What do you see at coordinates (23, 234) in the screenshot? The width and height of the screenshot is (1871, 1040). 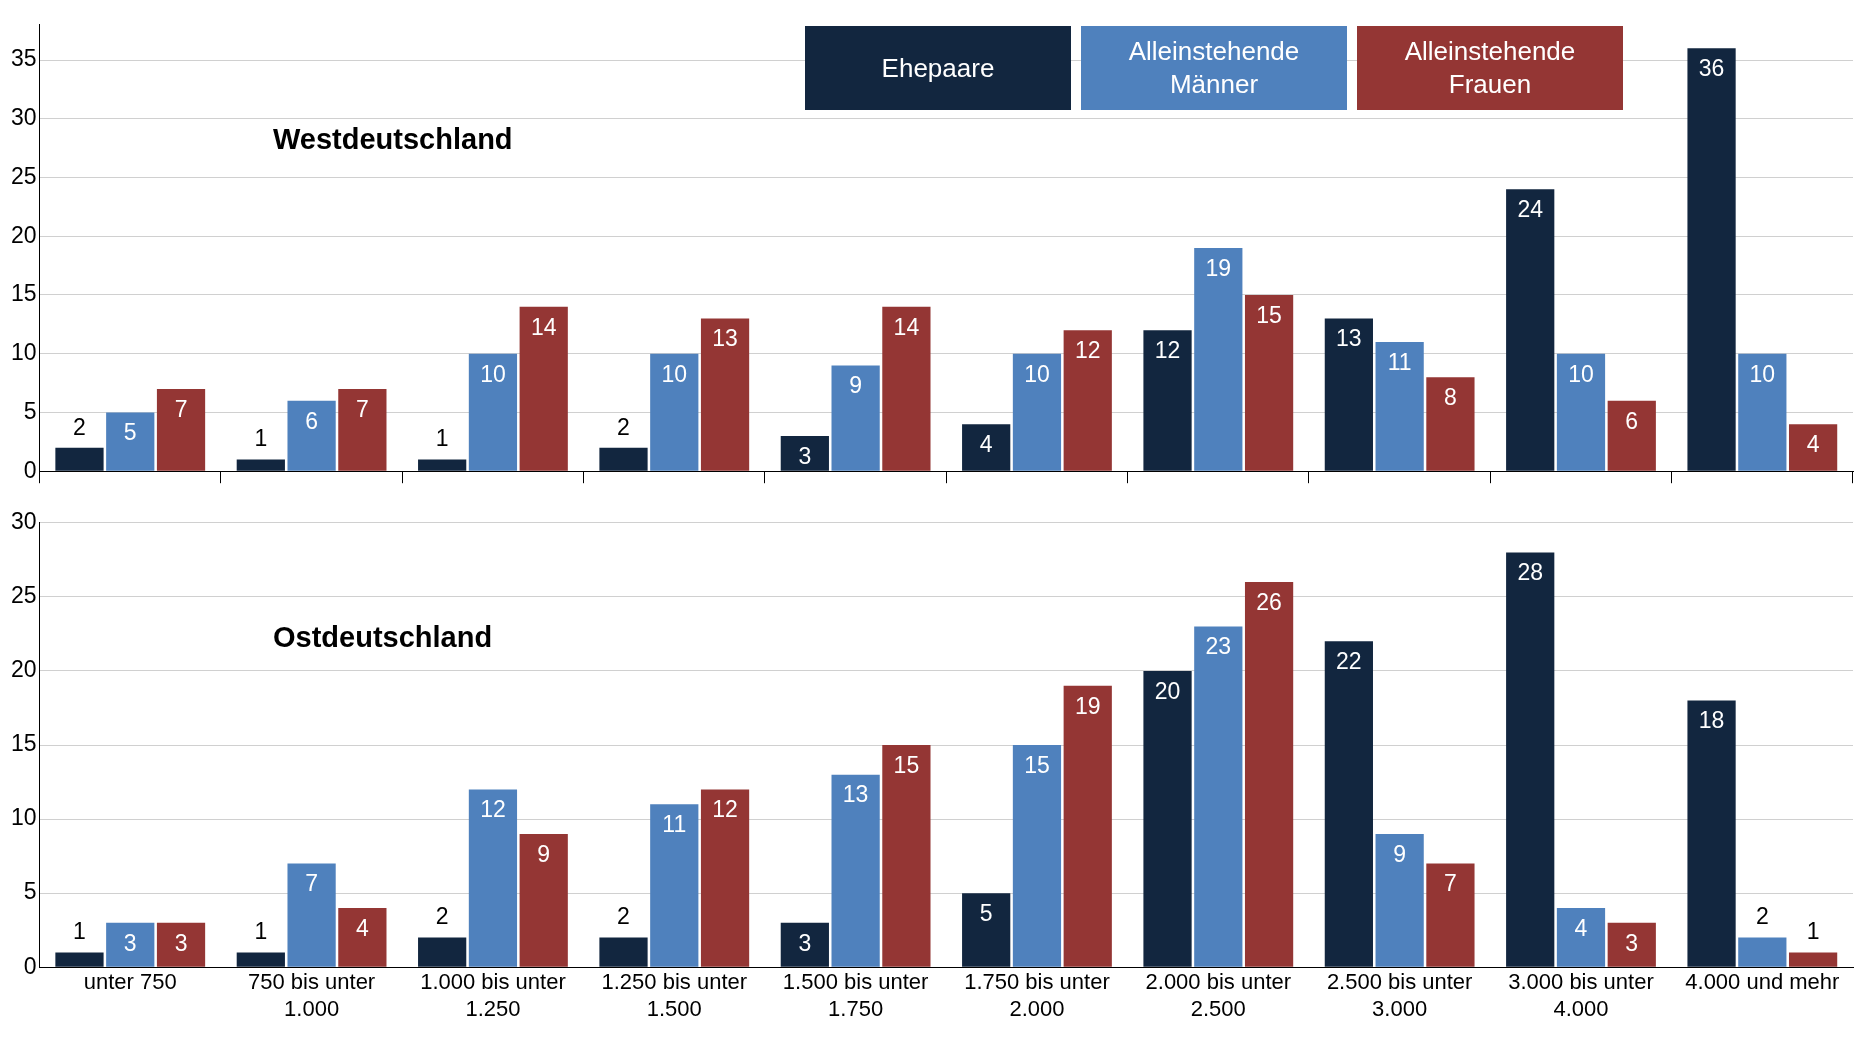 I see `y-tick-label: 20` at bounding box center [23, 234].